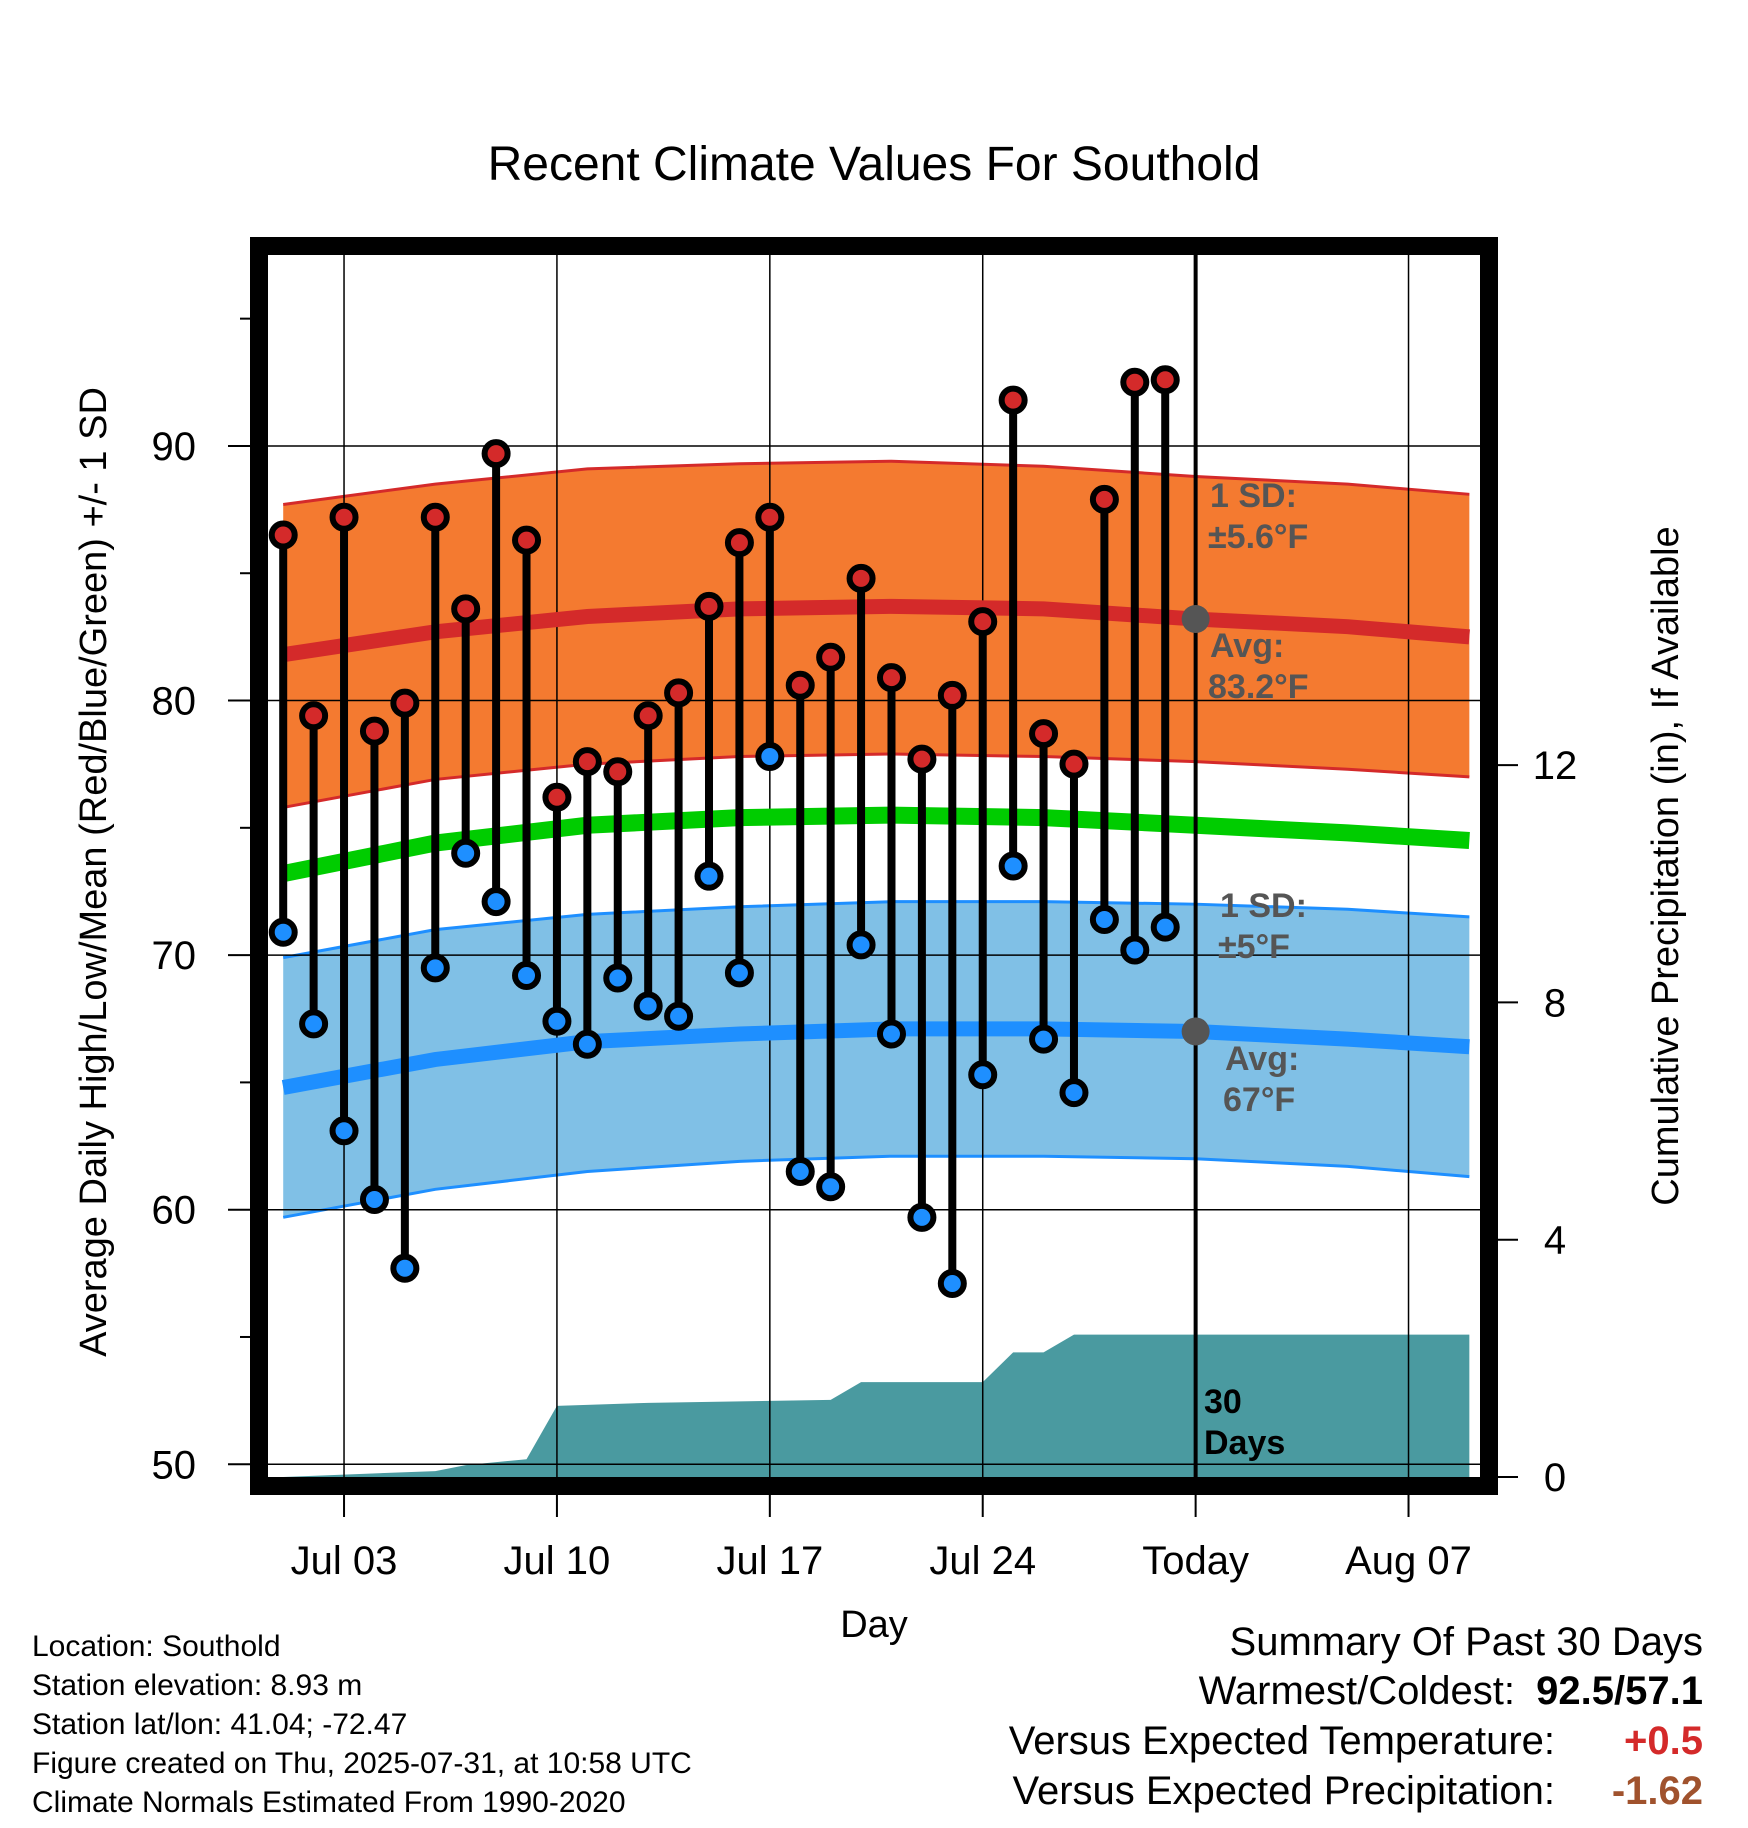 This screenshot has width=1748, height=1828. Describe the element at coordinates (197, 1685) in the screenshot. I see `elevation-text: Station elevation: 8.93 m` at that location.